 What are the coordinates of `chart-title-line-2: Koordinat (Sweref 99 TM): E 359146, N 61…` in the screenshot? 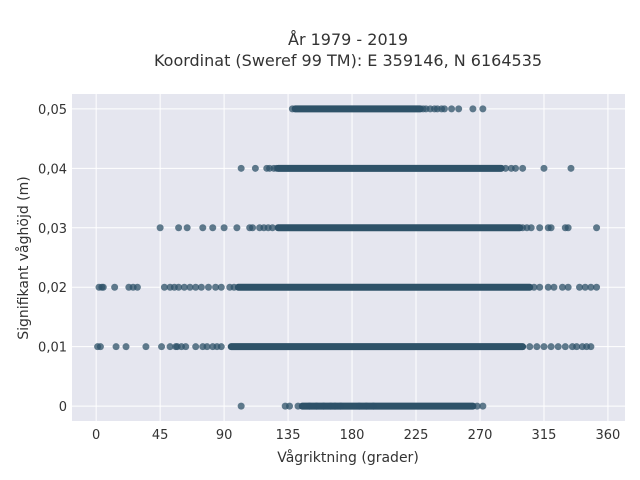 It's located at (348, 60).